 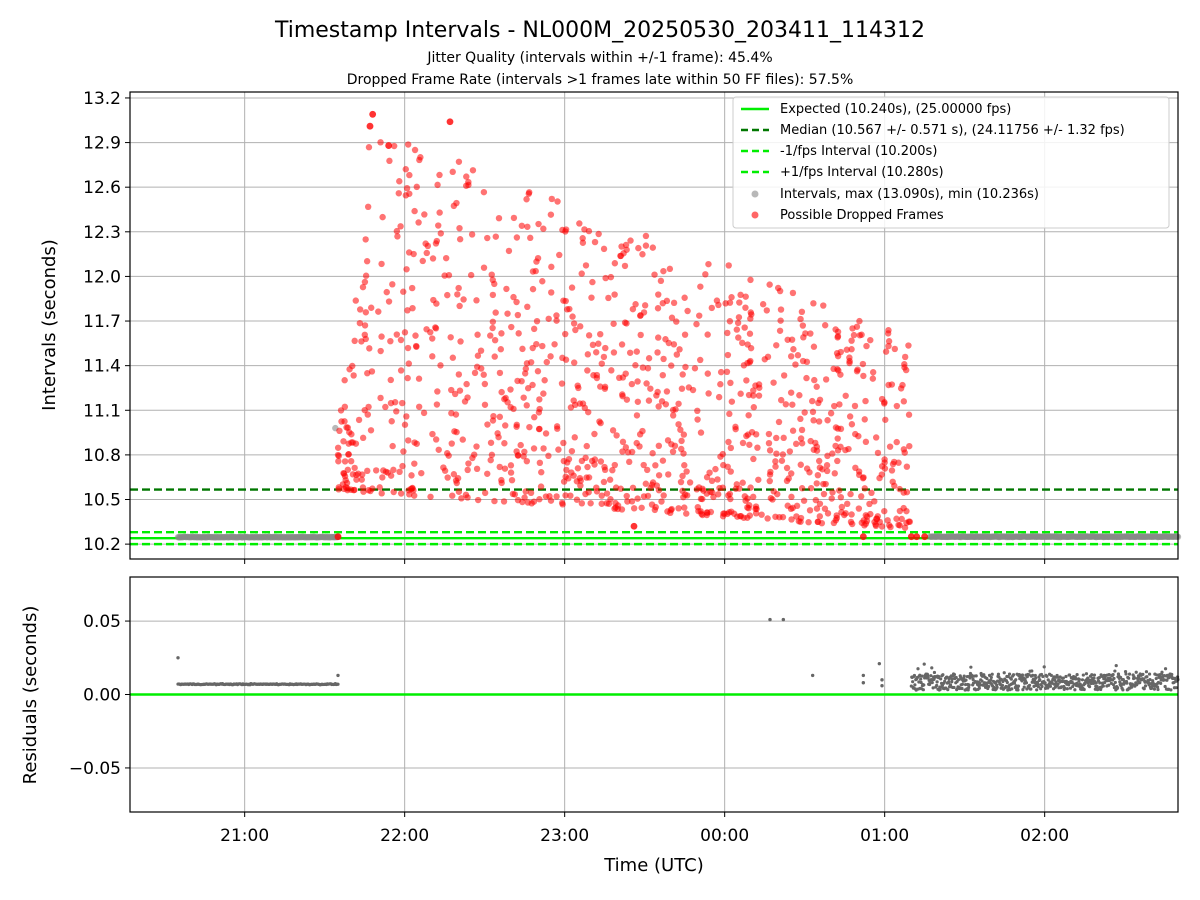 What do you see at coordinates (862, 215) in the screenshot?
I see `legend-dropped-label: Possible Dropped Frames` at bounding box center [862, 215].